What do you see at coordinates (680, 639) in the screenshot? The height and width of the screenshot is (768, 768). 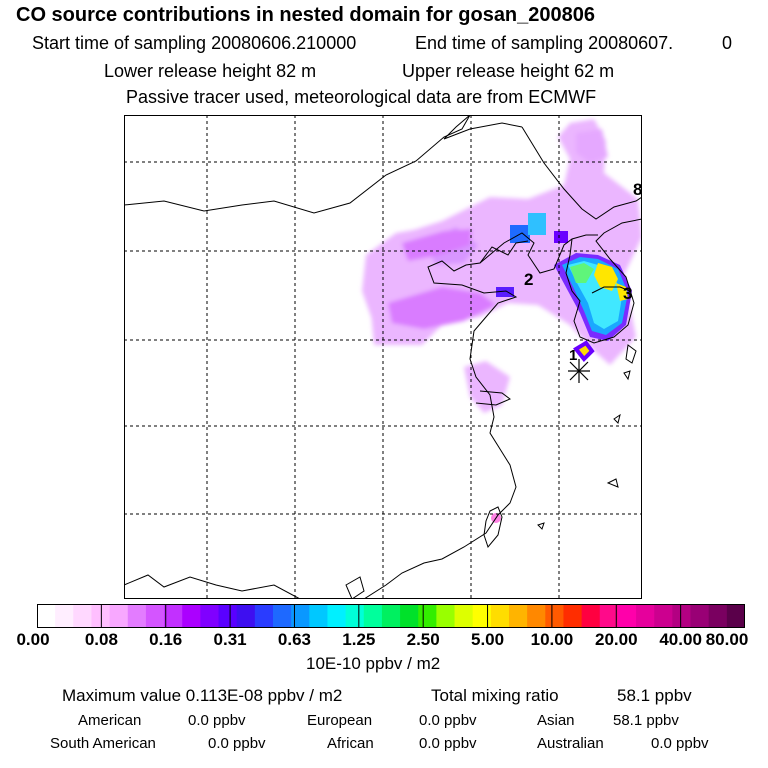 I see `colorbar-tick-label: 40.00` at bounding box center [680, 639].